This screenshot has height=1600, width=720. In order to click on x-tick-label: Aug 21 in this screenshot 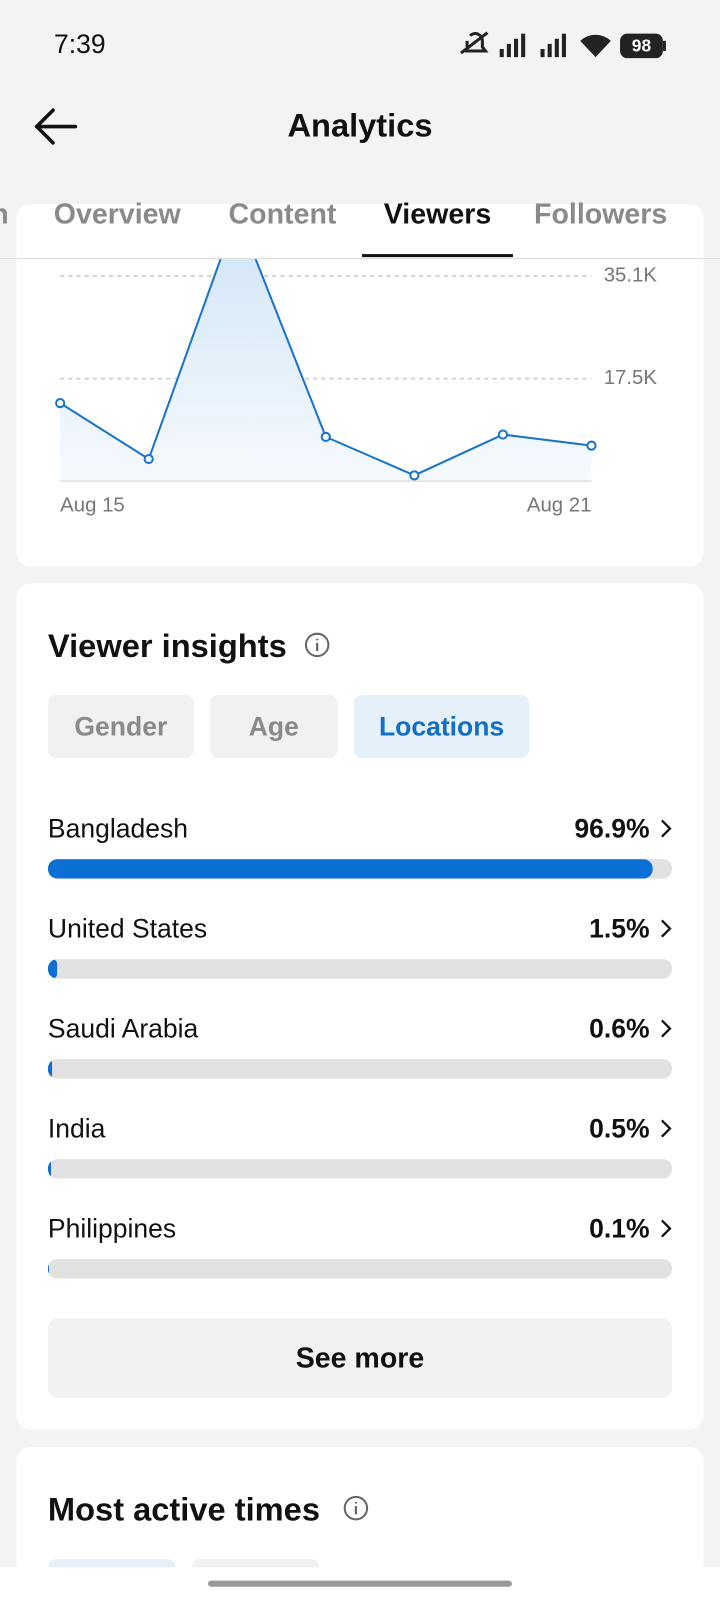, I will do `click(559, 506)`.